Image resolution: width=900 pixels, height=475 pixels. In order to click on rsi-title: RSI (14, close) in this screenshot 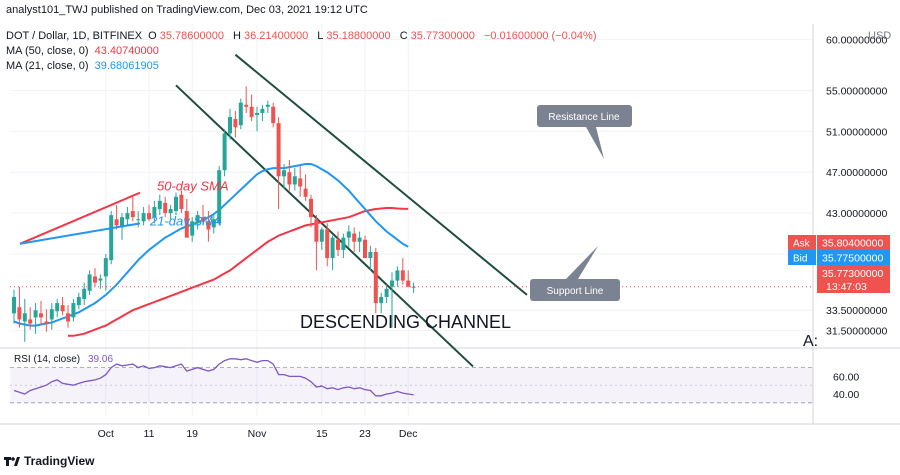, I will do `click(47, 359)`.